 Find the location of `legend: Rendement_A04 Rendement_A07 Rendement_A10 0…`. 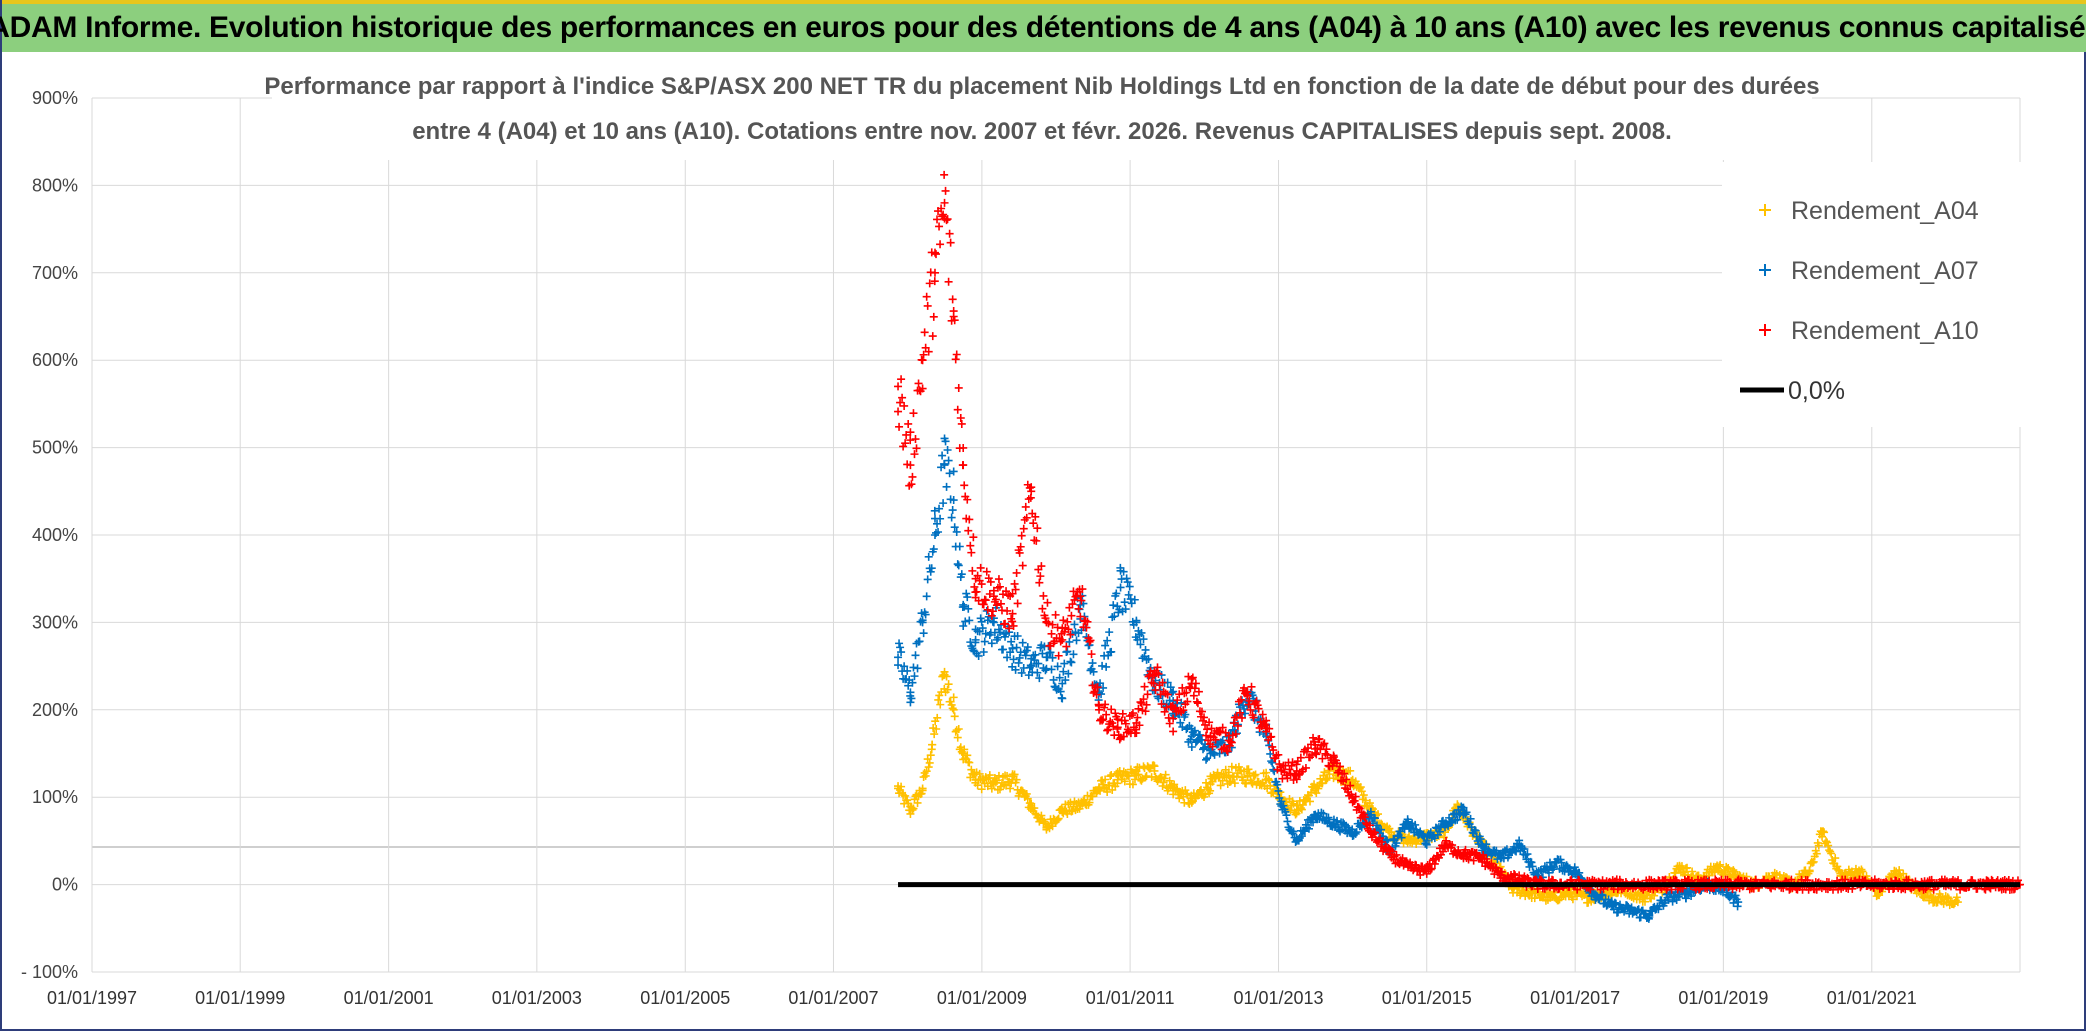

legend: Rendement_A04 Rendement_A07 Rendement_A10 0… is located at coordinates (1872, 294).